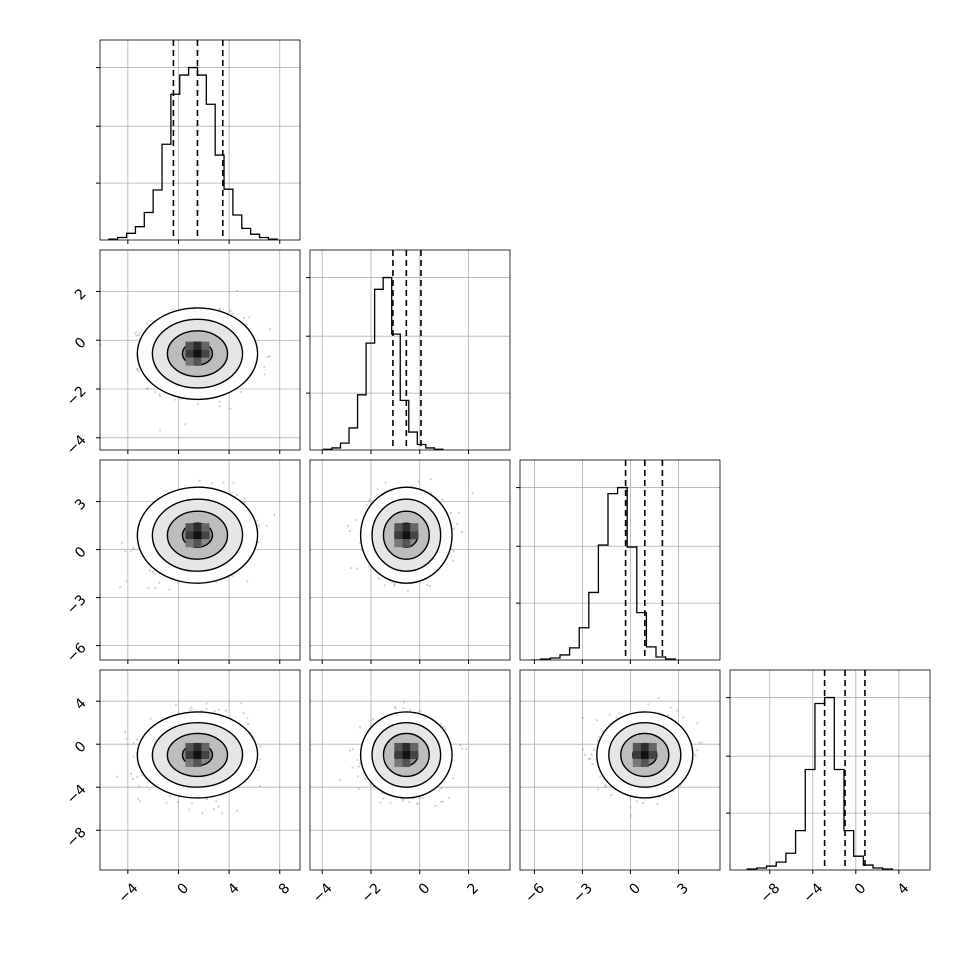 The height and width of the screenshot is (970, 970). Describe the element at coordinates (77, 794) in the screenshot. I see `ytick-label-3-1: −4` at that location.